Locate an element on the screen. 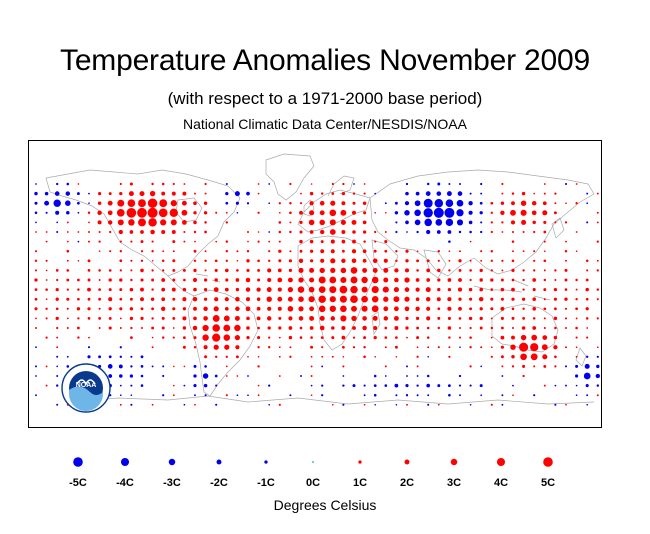 This screenshot has width=650, height=534. legend-label: 0C is located at coordinates (313, 483).